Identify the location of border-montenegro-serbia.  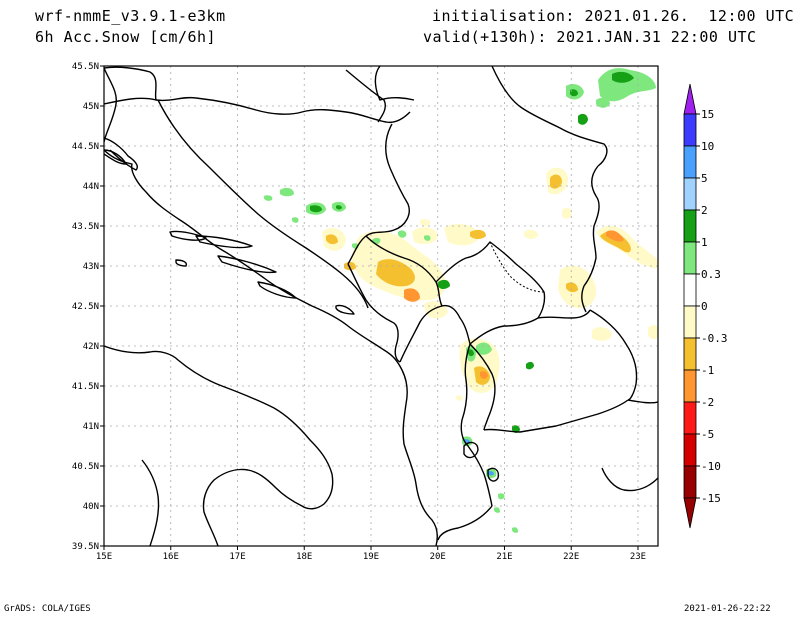
(404, 271).